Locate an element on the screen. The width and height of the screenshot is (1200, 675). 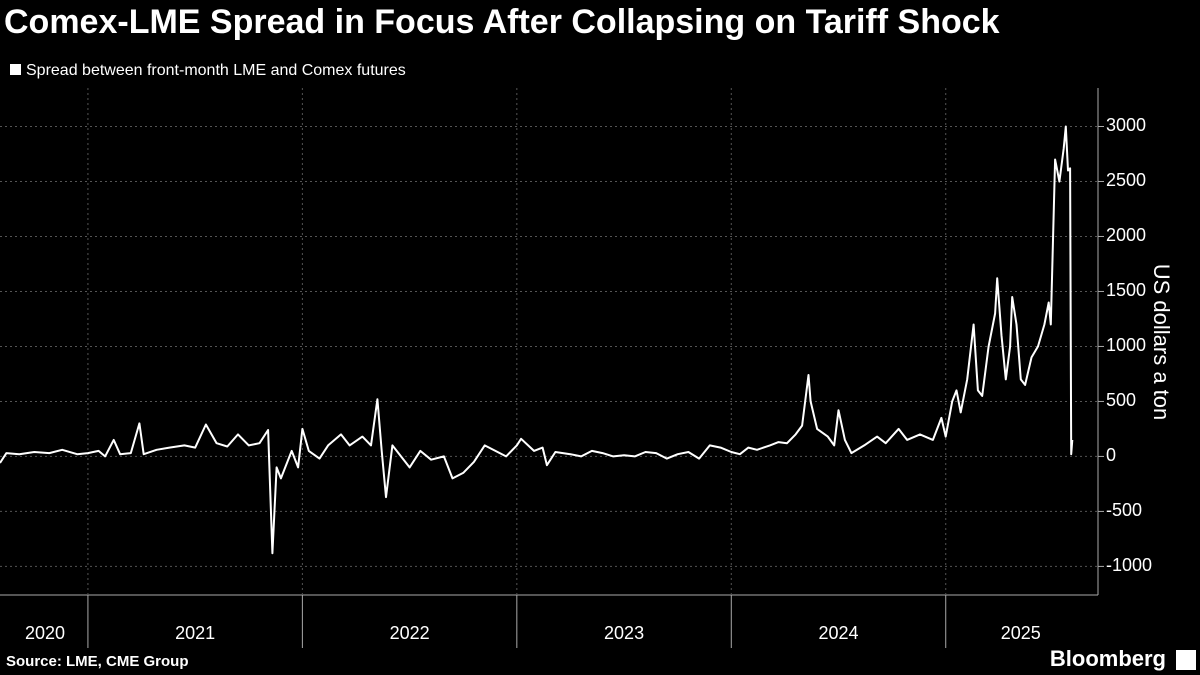
legend-swatch is located at coordinates (15, 69).